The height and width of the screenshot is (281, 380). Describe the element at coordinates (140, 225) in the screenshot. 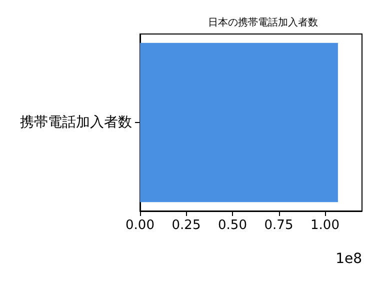

I see `x-tick-label: 0.00` at that location.